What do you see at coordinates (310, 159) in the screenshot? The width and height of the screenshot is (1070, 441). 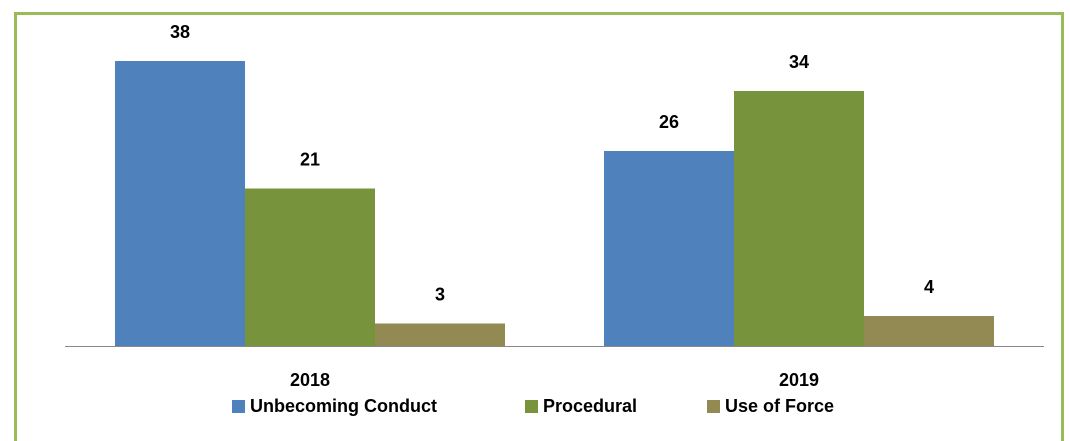 I see `data-label: 21` at bounding box center [310, 159].